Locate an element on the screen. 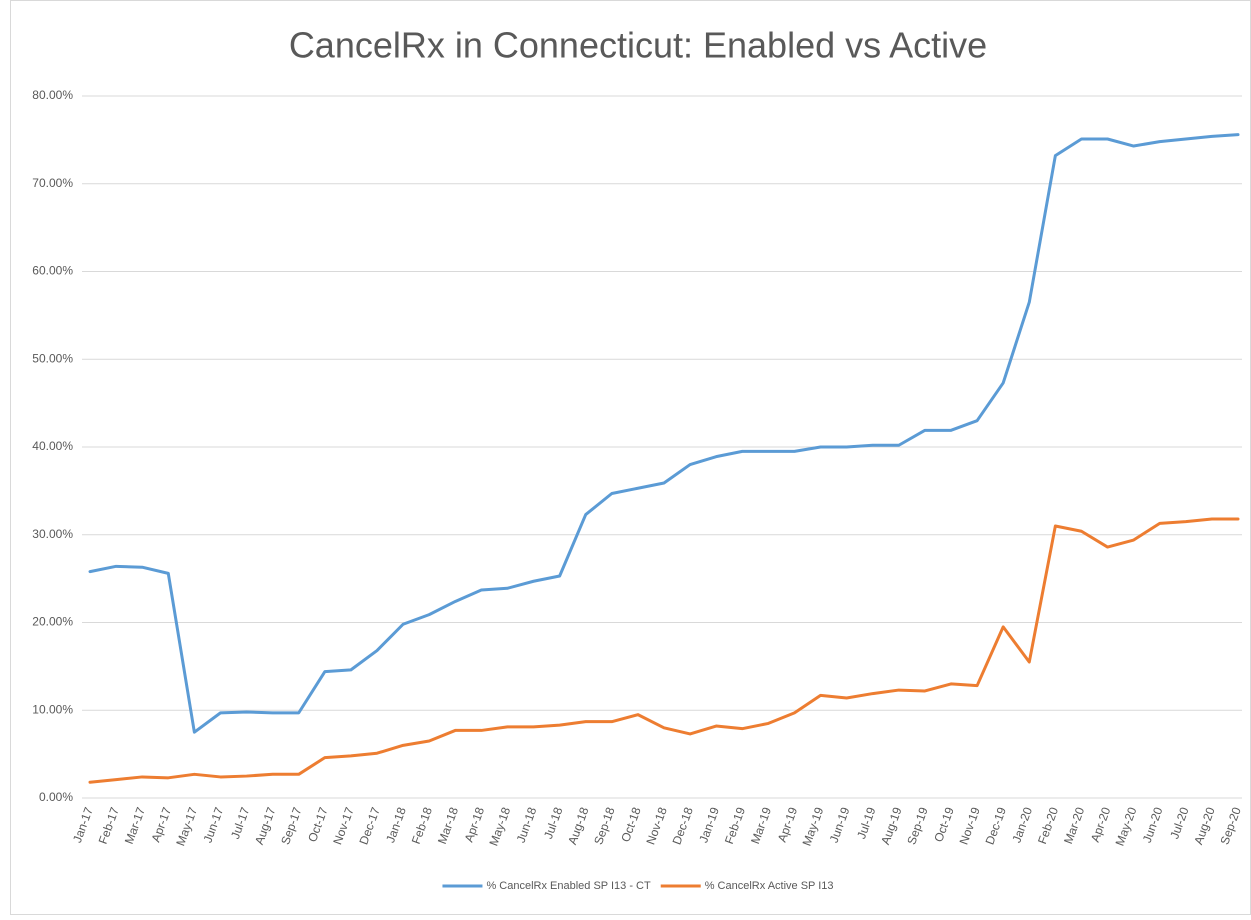  y-tick-label: 0.00% is located at coordinates (56, 797).